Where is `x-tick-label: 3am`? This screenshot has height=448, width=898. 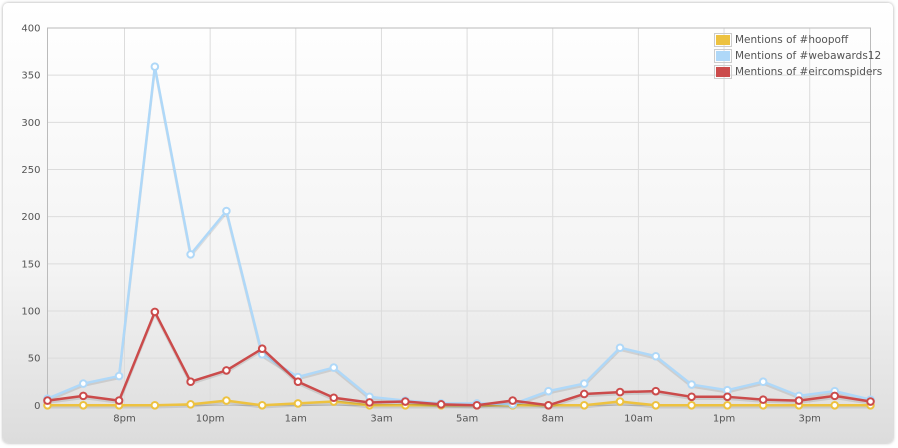
x-tick-label: 3am is located at coordinates (381, 418).